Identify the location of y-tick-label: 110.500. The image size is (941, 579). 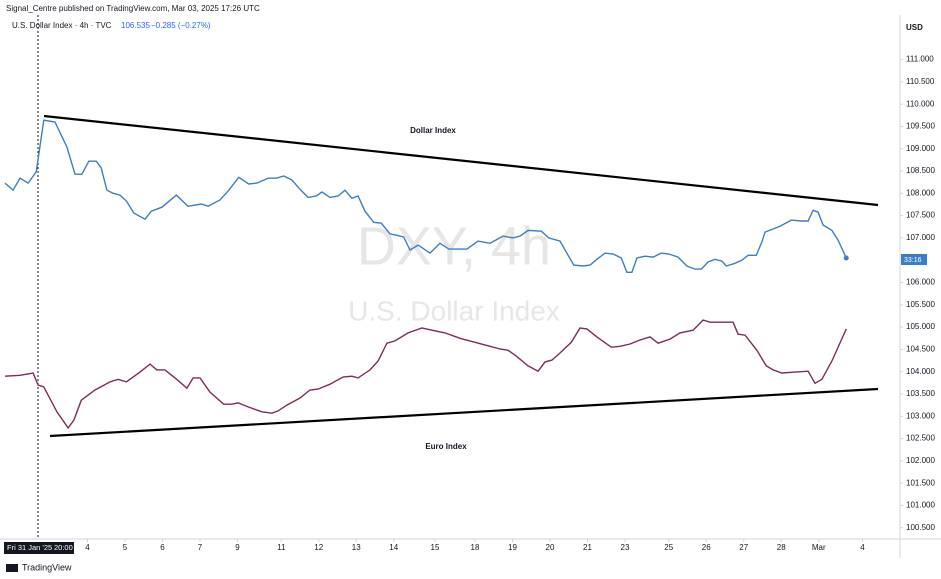
(920, 81).